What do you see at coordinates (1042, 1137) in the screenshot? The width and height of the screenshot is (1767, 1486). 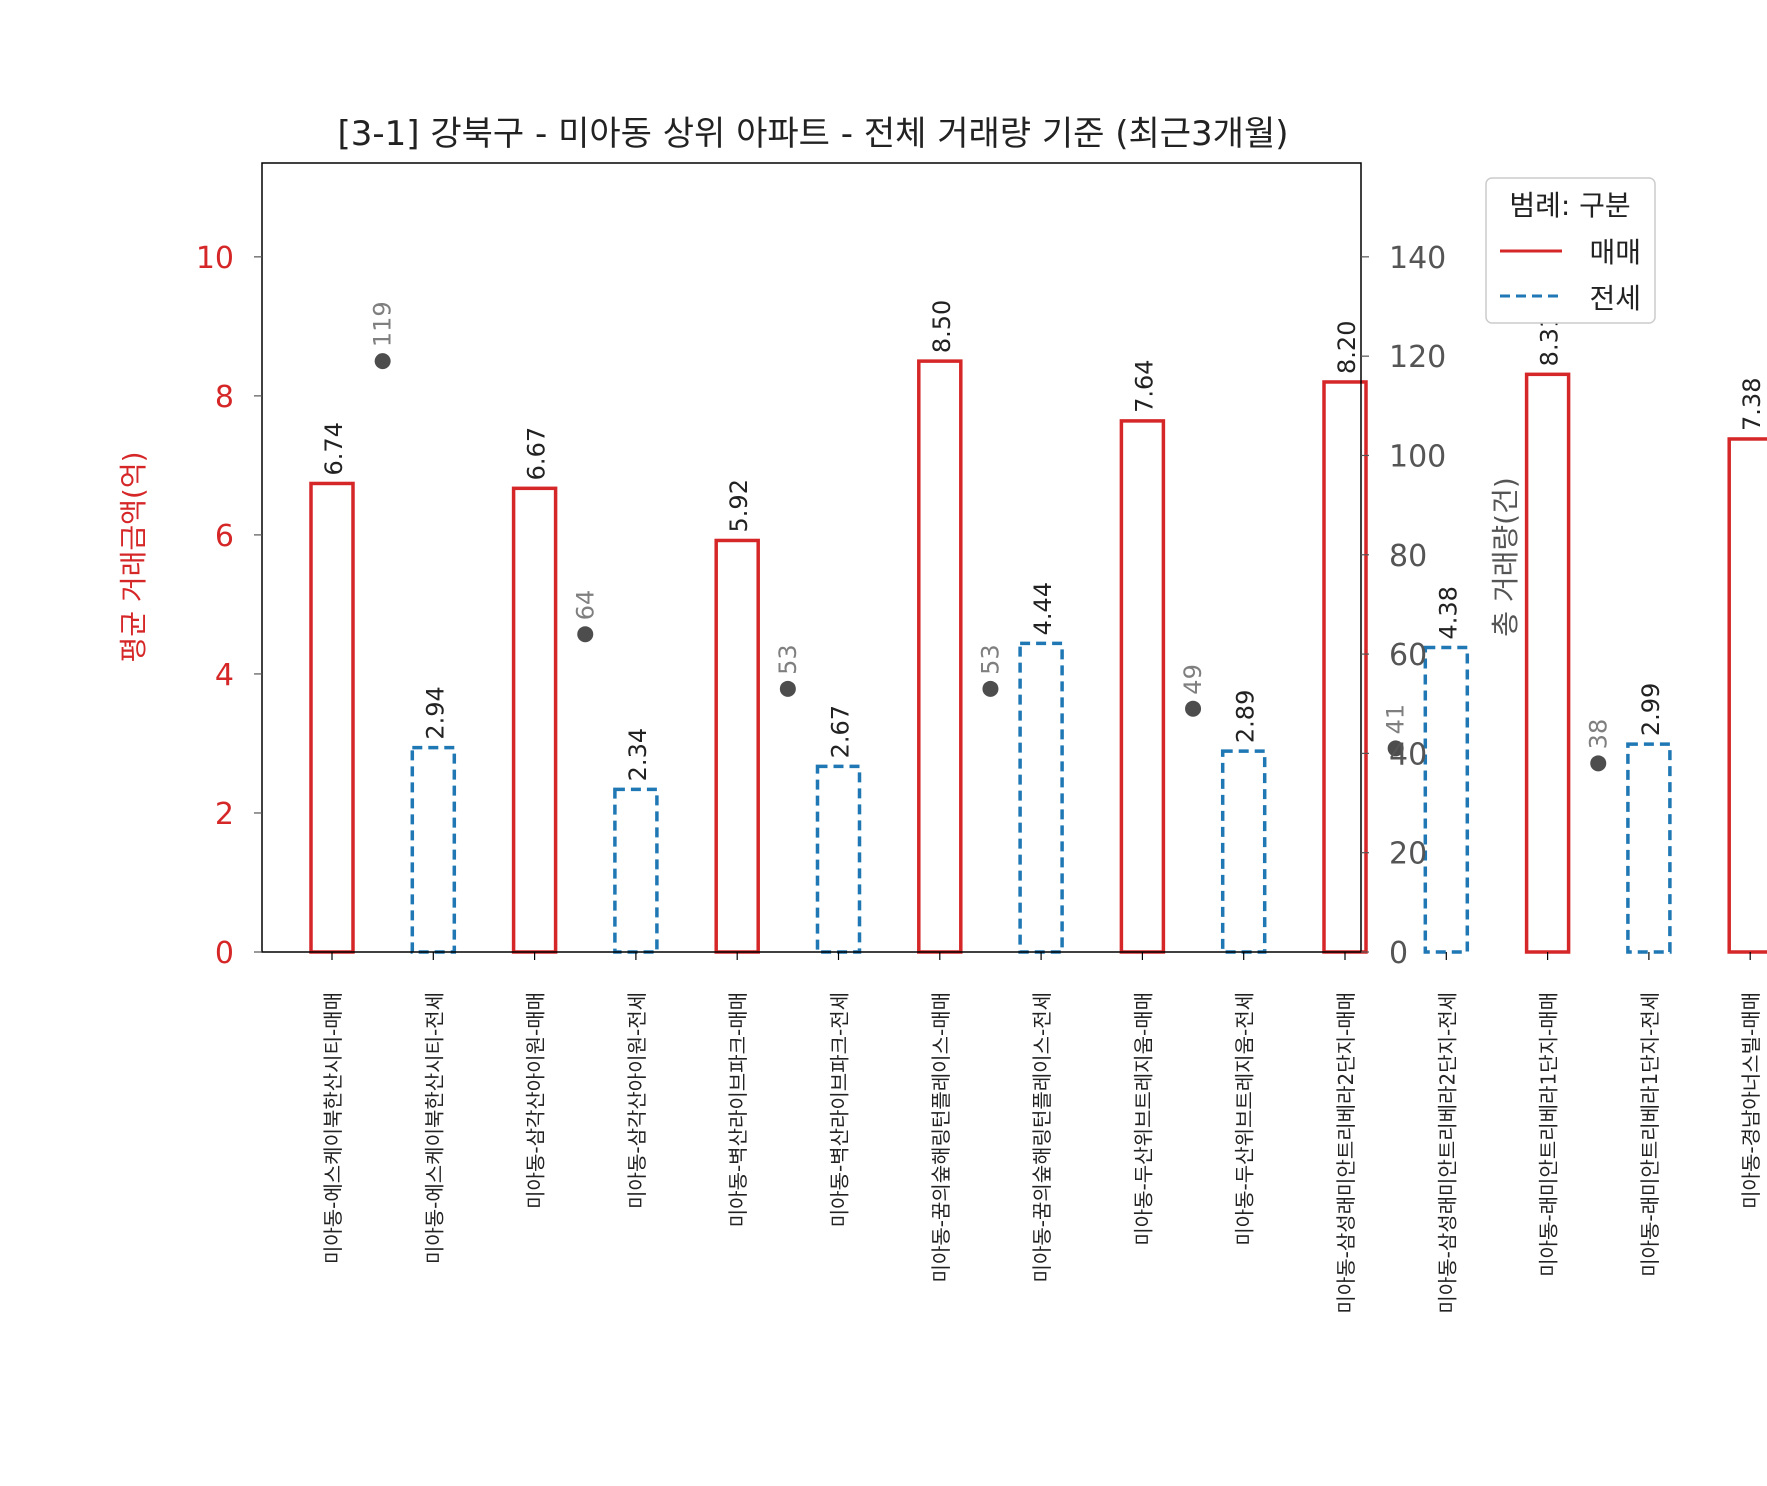 I see `x-tick-label-7: 미아동-꿈의숲해링턴플레이스-전세` at bounding box center [1042, 1137].